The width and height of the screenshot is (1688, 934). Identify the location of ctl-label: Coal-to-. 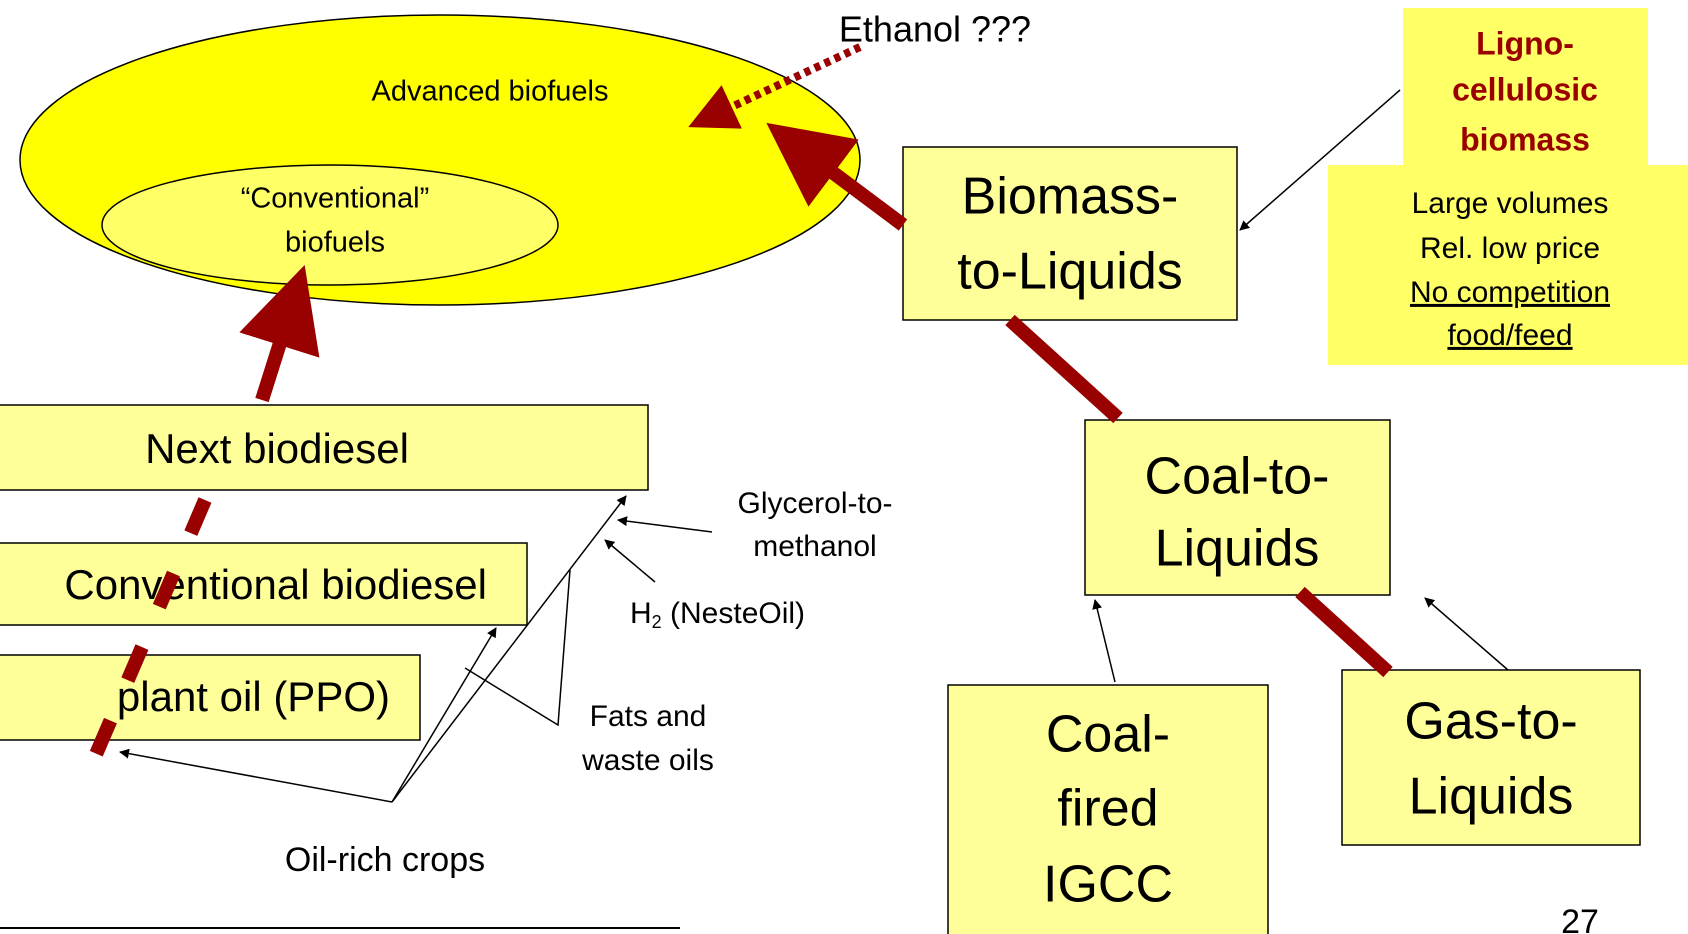
(1237, 477).